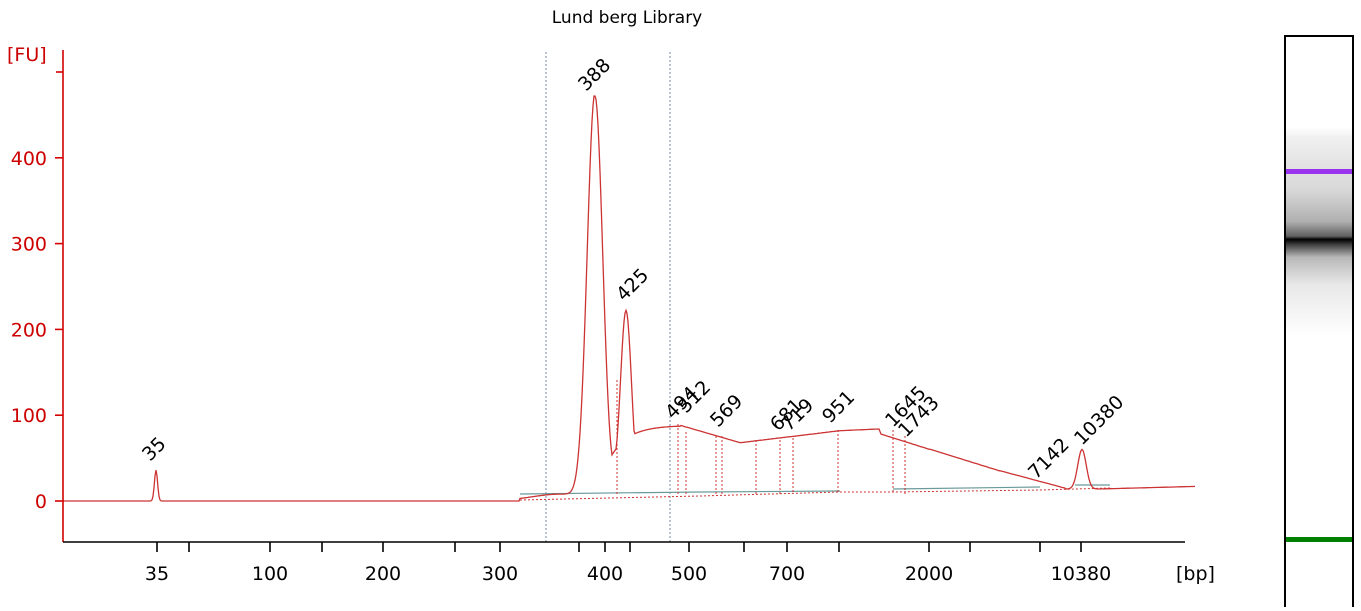 Image resolution: width=1361 pixels, height=611 pixels. I want to click on dashed-baseline, so click(815, 494).